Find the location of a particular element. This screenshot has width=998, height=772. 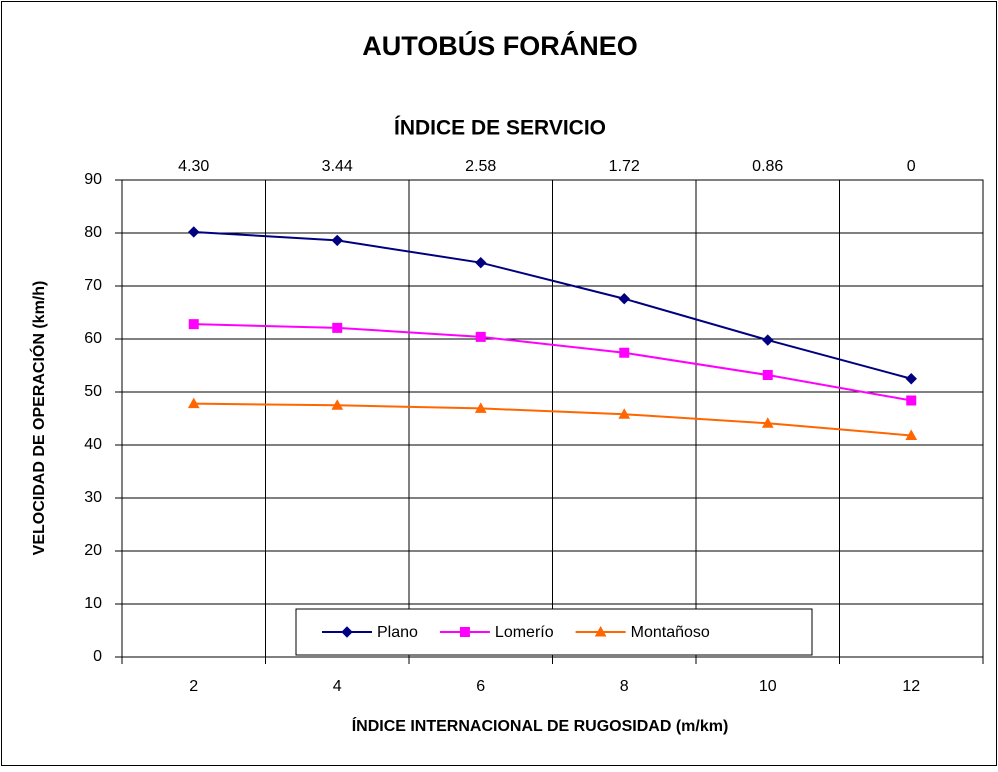

legend: Plano Lomerío Montañoso is located at coordinates (554, 632).